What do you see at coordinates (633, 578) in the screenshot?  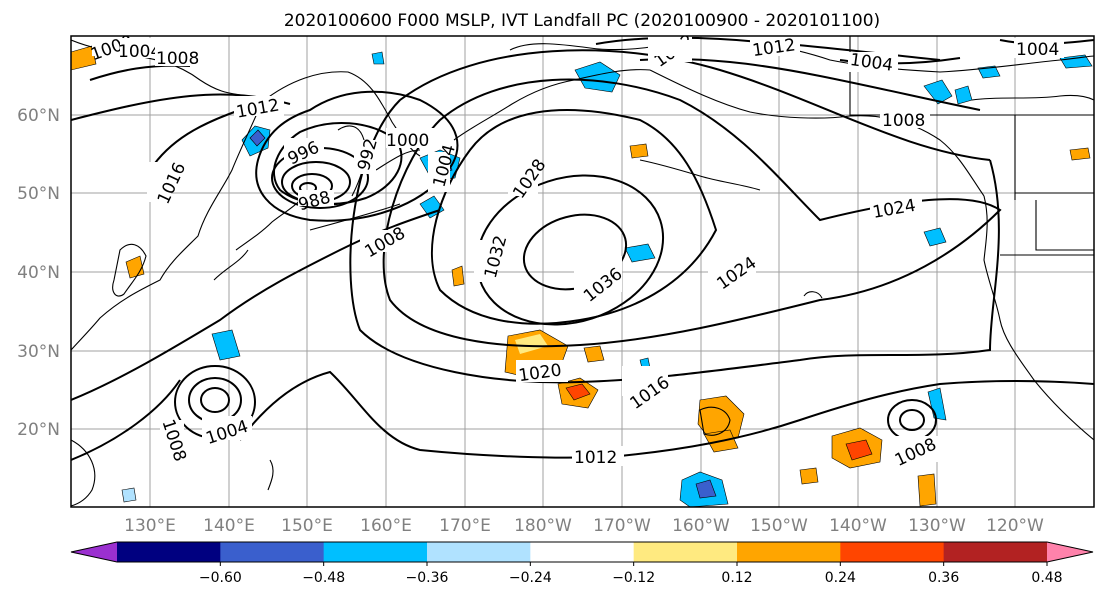 I see `colorbar-tick-label: −0.12` at bounding box center [633, 578].